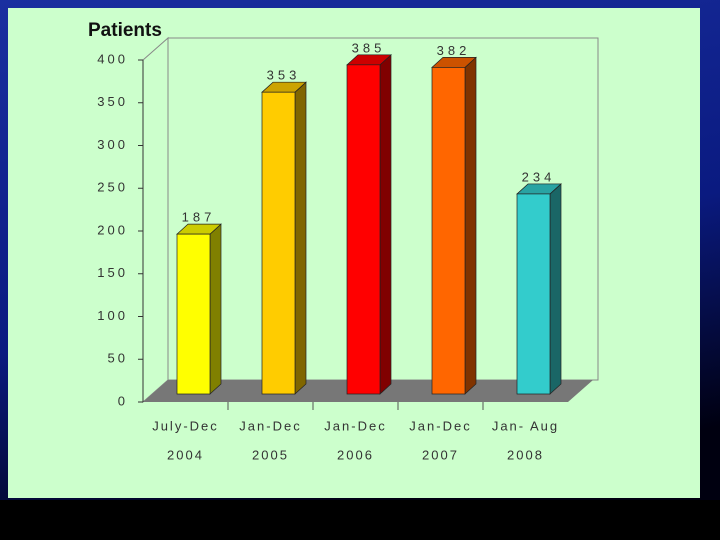  Describe the element at coordinates (112, 58) in the screenshot. I see `y-tick-label: 400` at that location.